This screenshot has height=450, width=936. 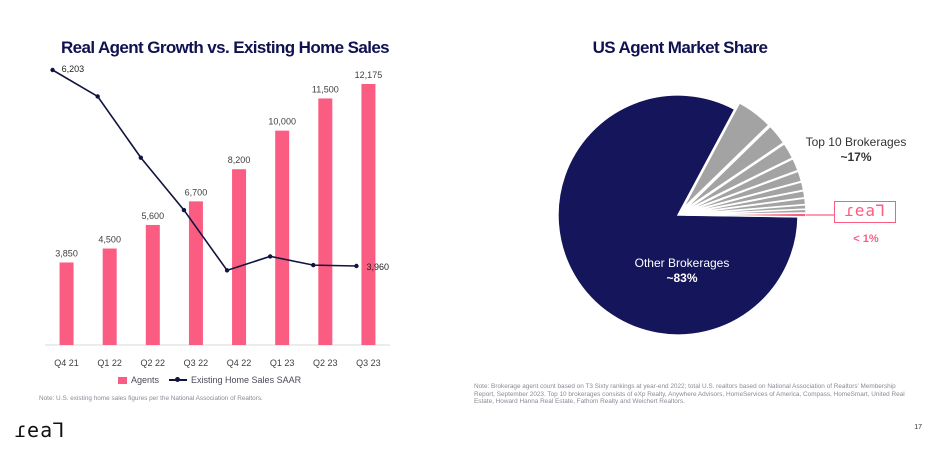 What do you see at coordinates (325, 89) in the screenshot?
I see `agents-bar-label: 11,500` at bounding box center [325, 89].